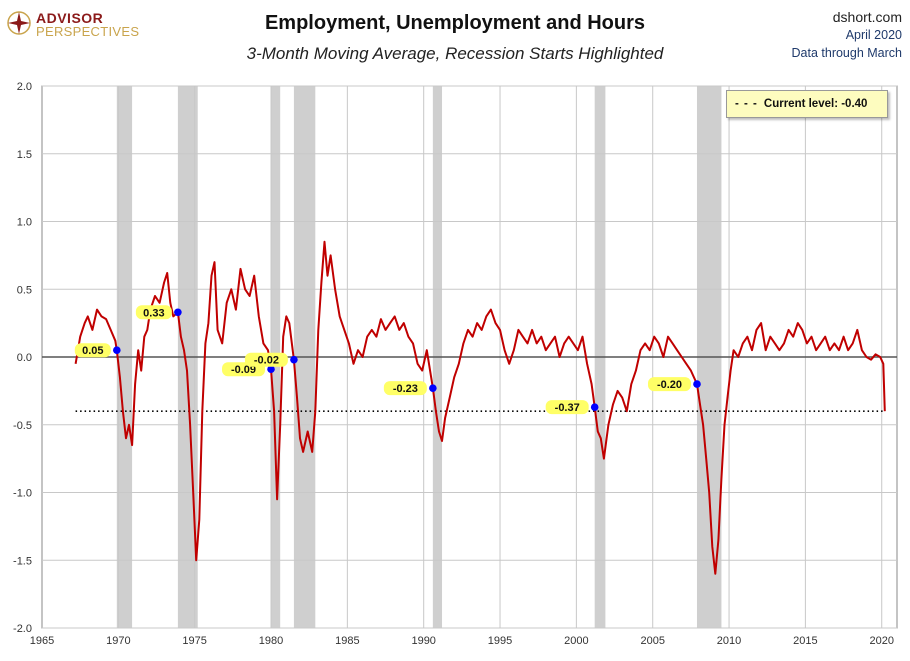 The width and height of the screenshot is (910, 661). What do you see at coordinates (271, 641) in the screenshot?
I see `x-tick-label: 1980` at bounding box center [271, 641].